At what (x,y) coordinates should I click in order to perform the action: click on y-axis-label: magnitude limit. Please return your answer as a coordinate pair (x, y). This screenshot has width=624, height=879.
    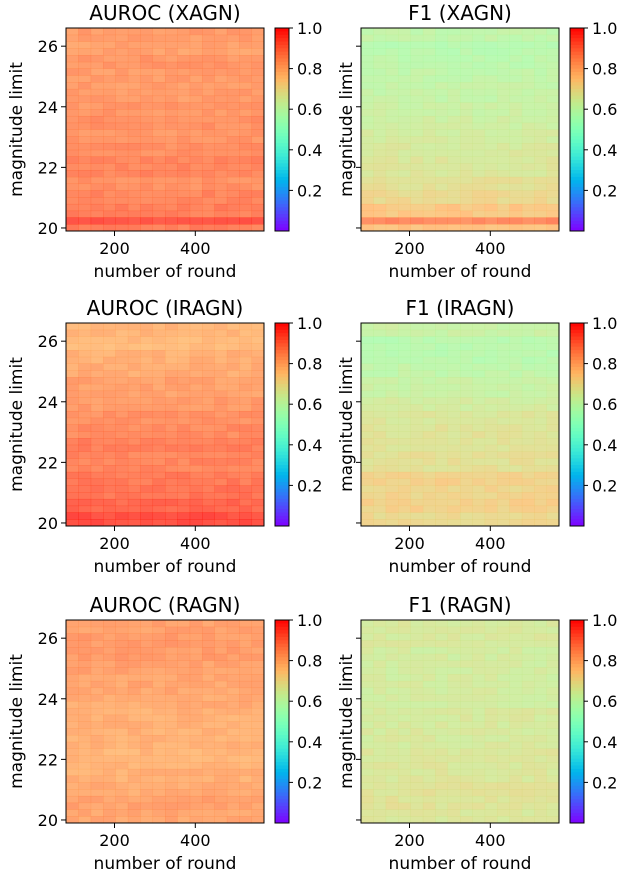
    Looking at the image, I should click on (17, 721).